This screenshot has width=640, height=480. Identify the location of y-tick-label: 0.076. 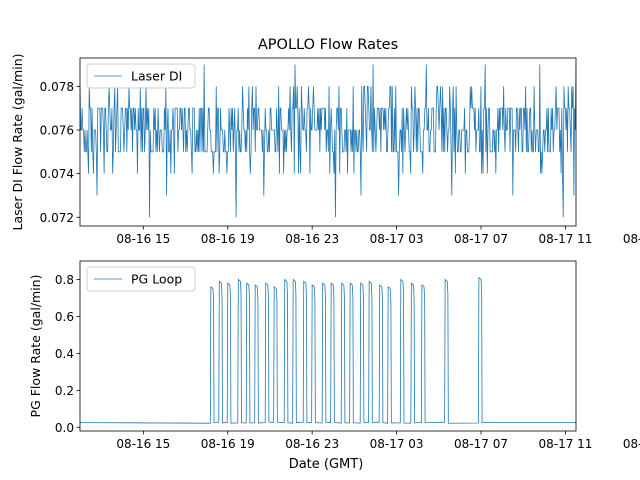
(57, 131).